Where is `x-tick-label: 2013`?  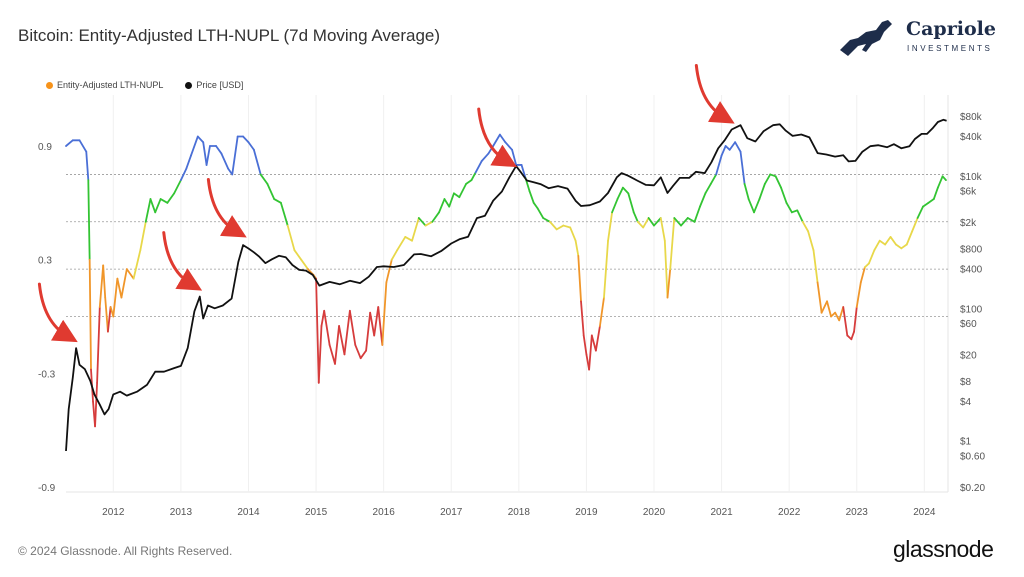 x-tick-label: 2013 is located at coordinates (181, 512).